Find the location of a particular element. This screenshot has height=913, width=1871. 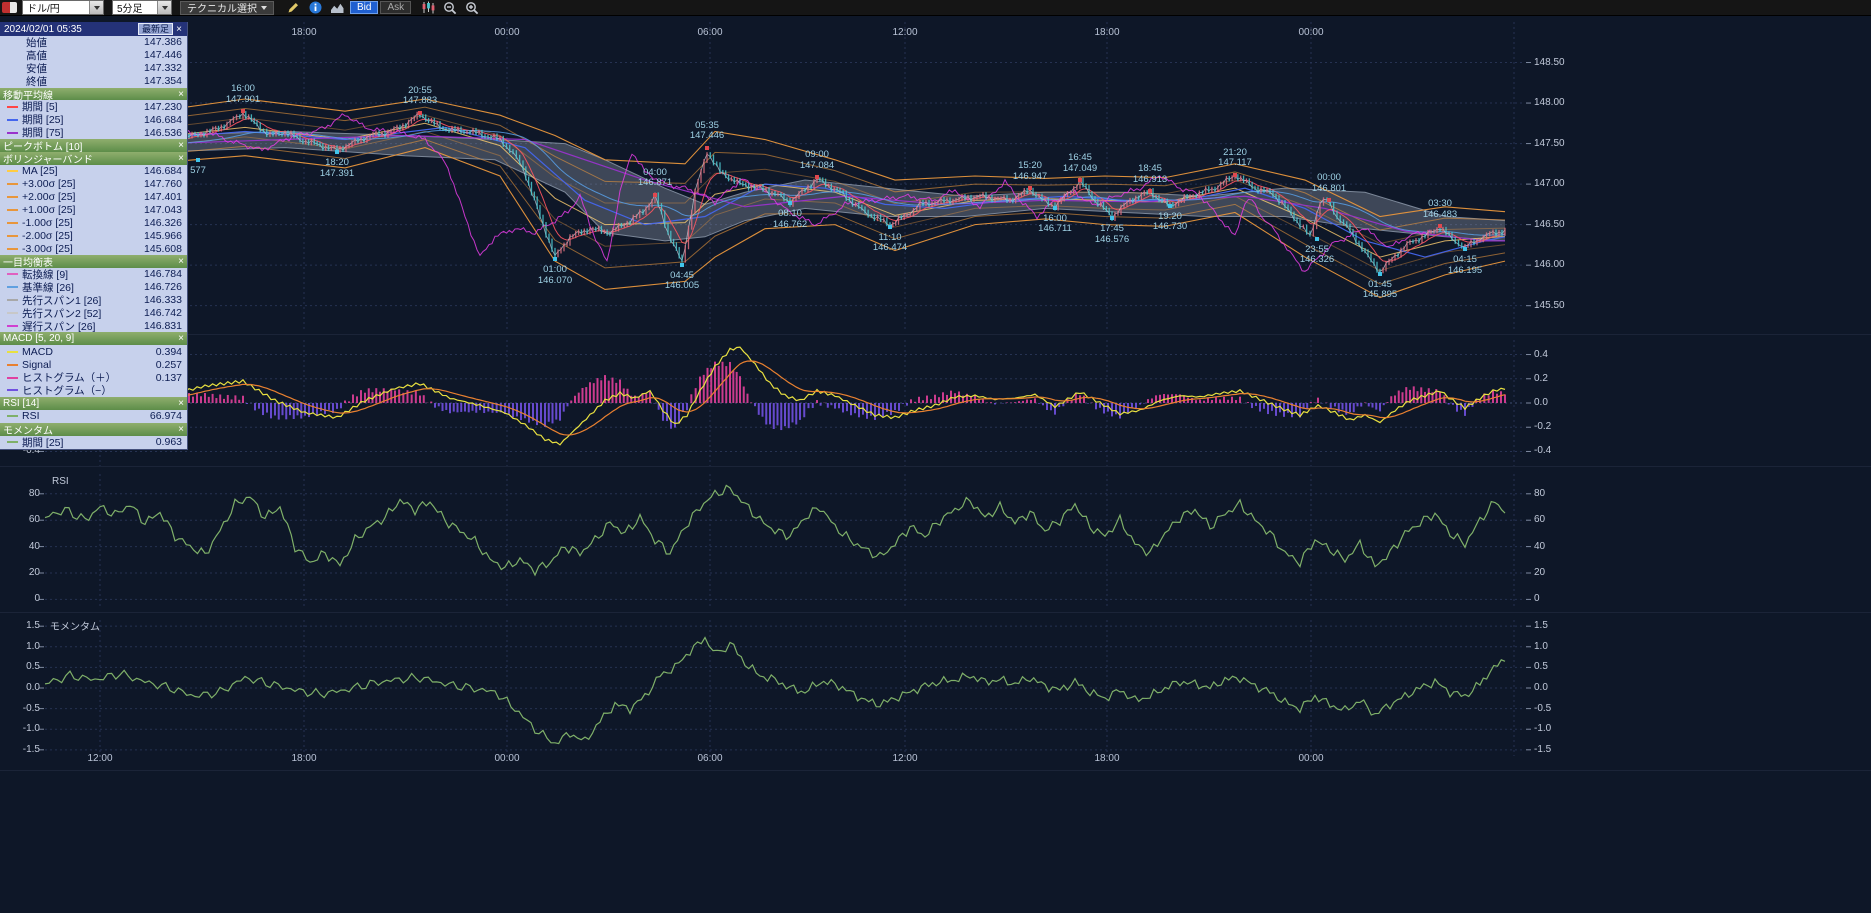

axis-label: 1.0 is located at coordinates (33, 646).